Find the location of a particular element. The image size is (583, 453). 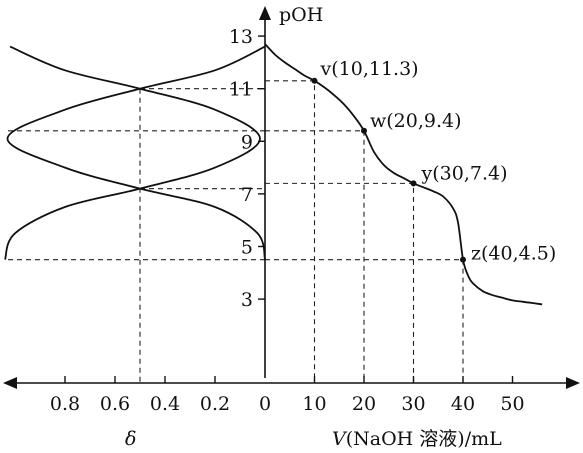

delta-tick-label: 0.2 is located at coordinates (215, 404).